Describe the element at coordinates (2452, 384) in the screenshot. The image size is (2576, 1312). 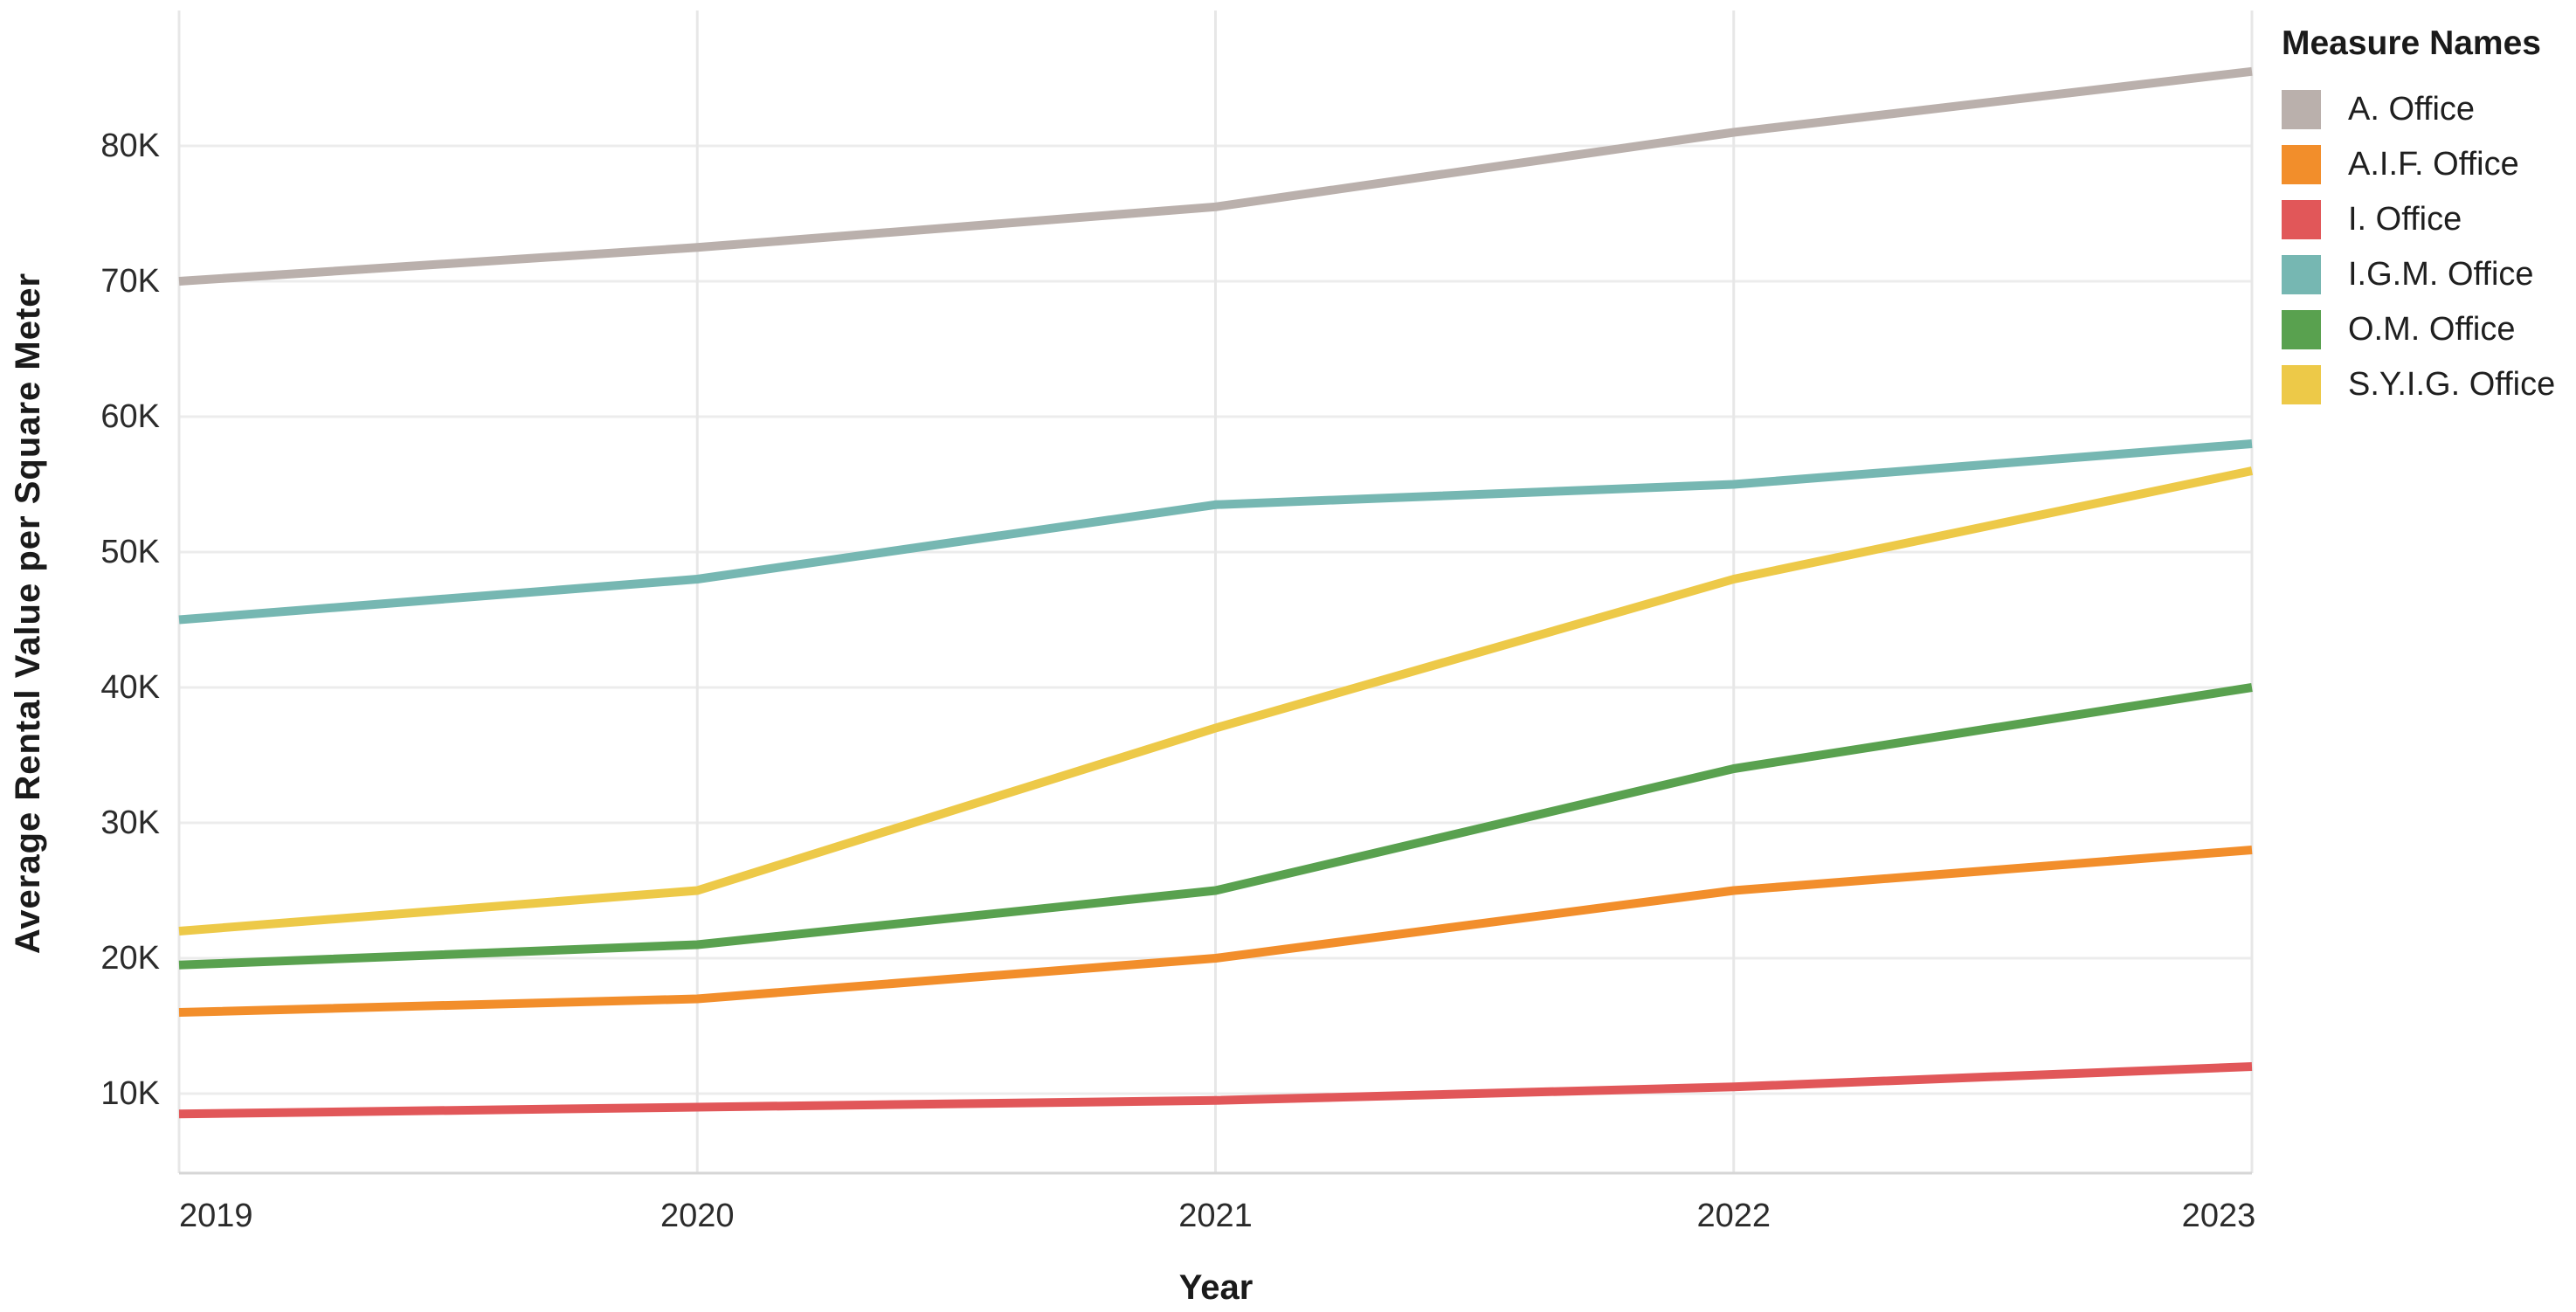
I see `legend-label: S.Y.I.G. Office` at that location.